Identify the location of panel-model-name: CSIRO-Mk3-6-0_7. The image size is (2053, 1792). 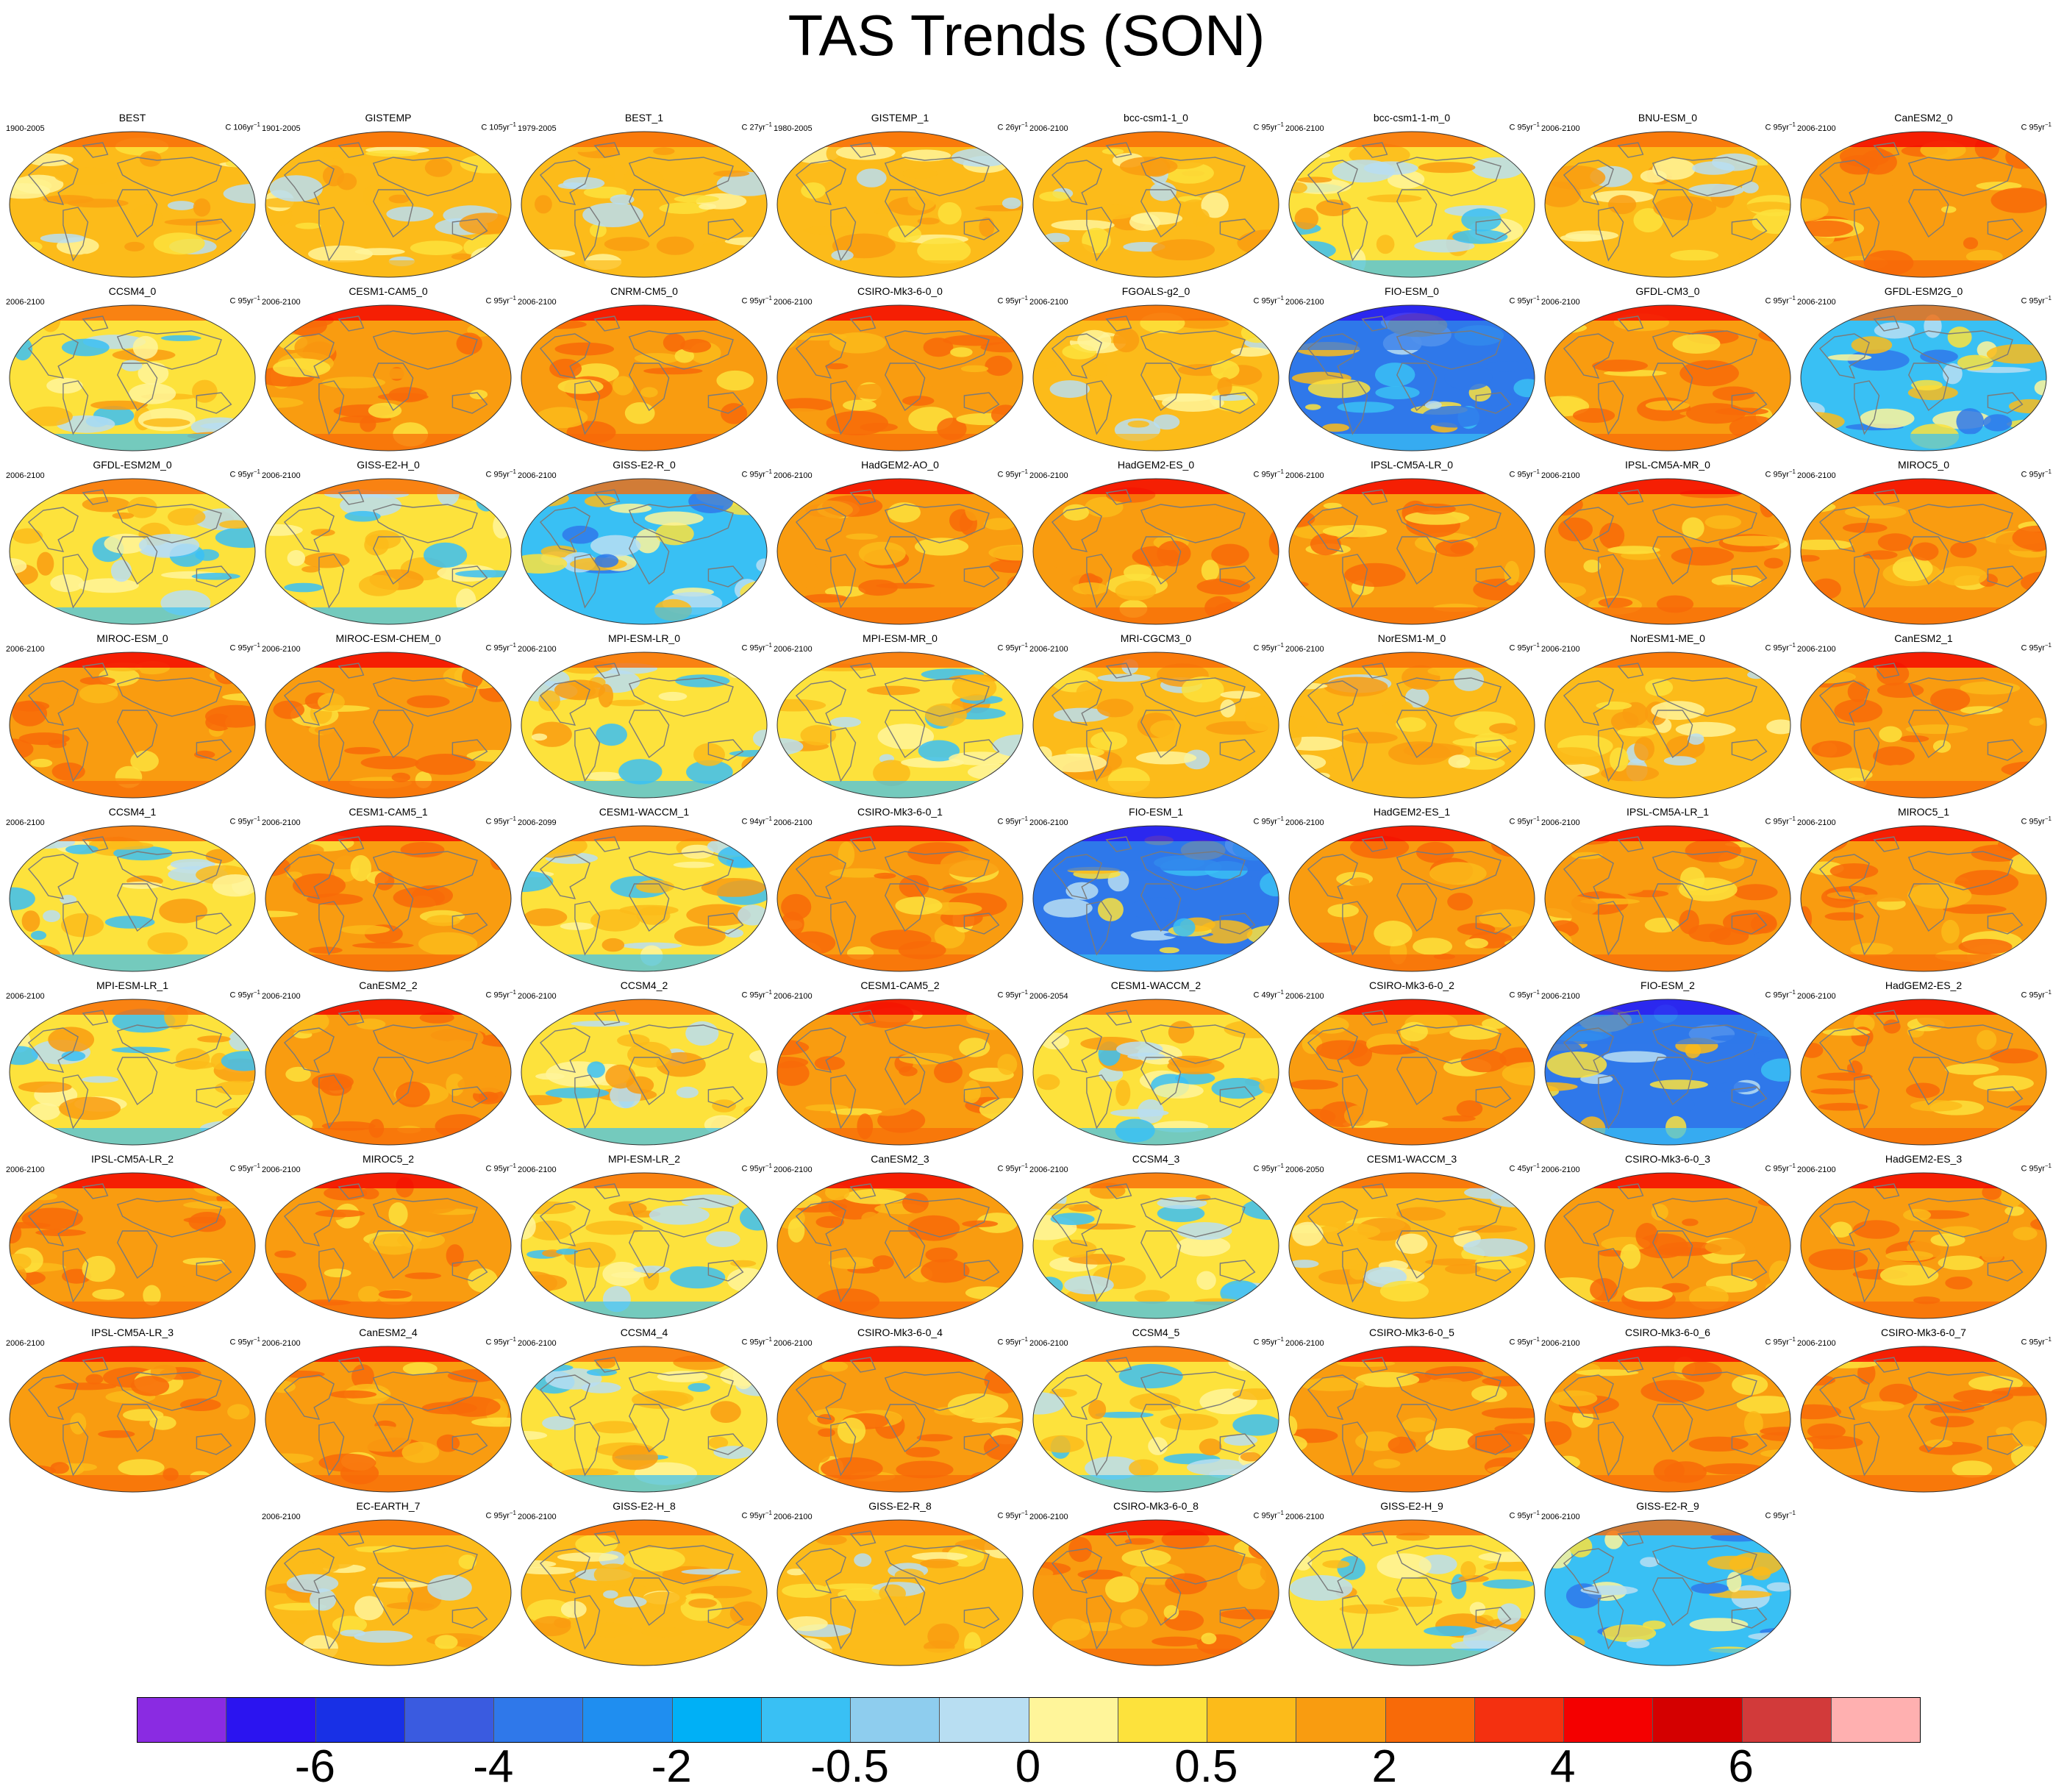
(1924, 1332).